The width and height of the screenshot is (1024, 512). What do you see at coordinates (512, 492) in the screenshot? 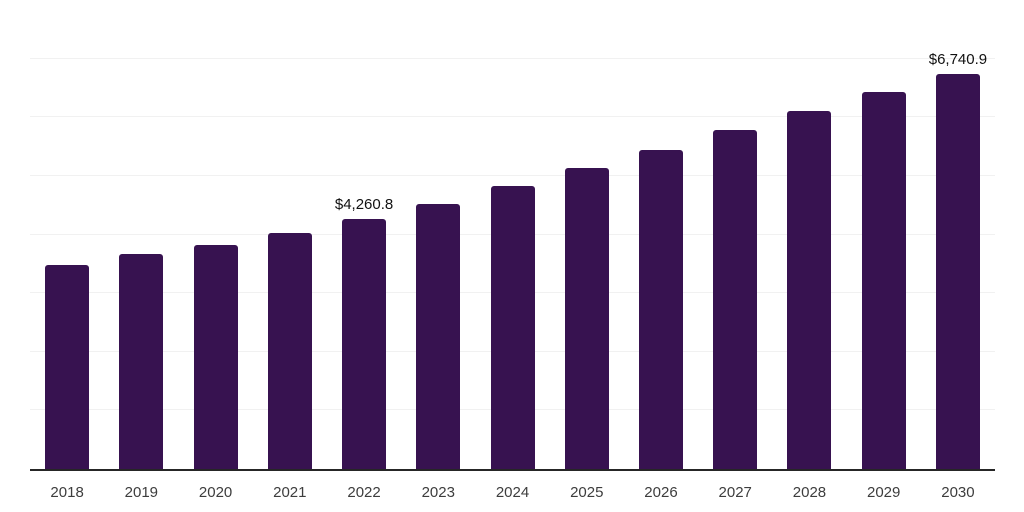
I see `x-tick-2024: 2024` at bounding box center [512, 492].